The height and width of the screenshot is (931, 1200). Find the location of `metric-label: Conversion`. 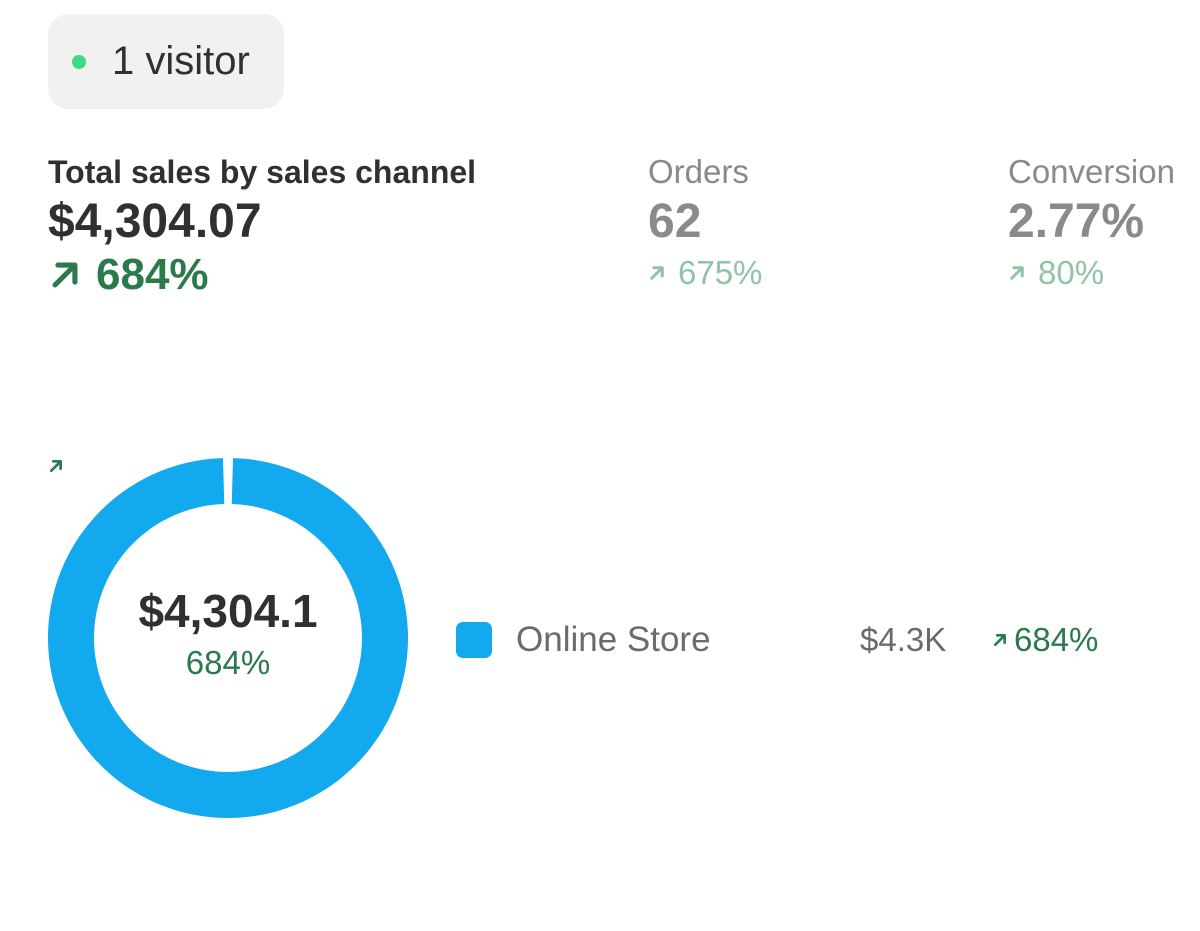

metric-label: Conversion is located at coordinates (1091, 171).